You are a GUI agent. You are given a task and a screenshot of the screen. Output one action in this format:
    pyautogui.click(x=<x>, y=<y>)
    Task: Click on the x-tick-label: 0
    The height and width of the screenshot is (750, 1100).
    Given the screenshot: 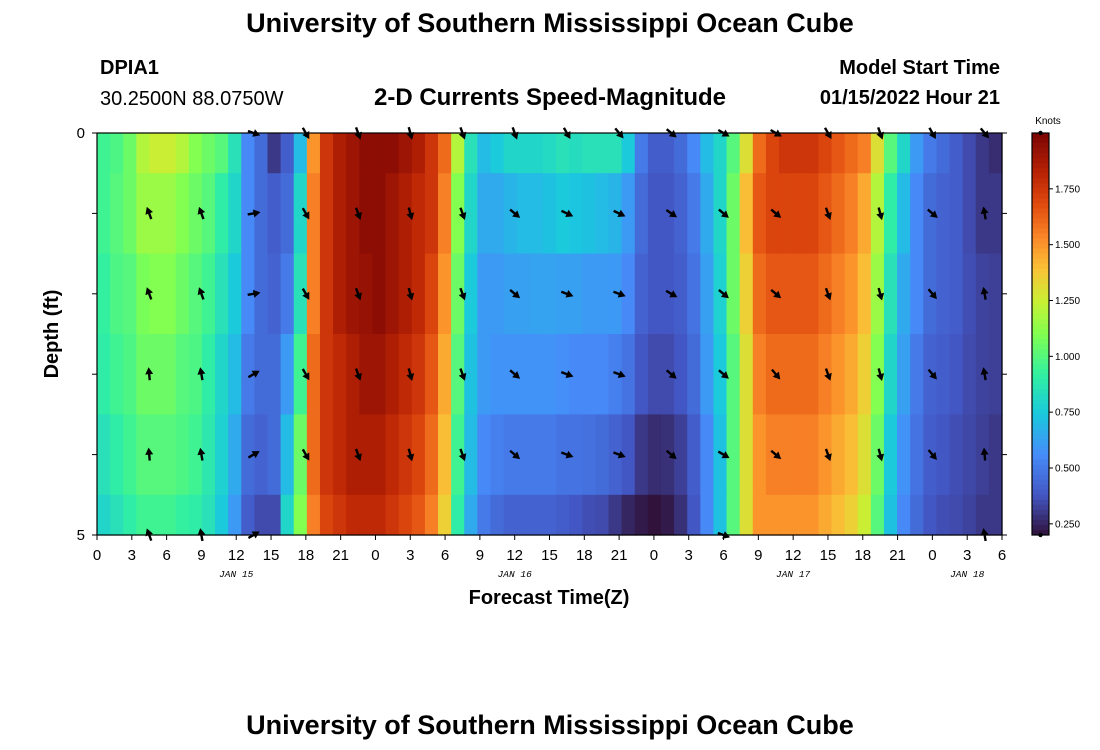 What is the action you would take?
    pyautogui.click(x=97, y=555)
    